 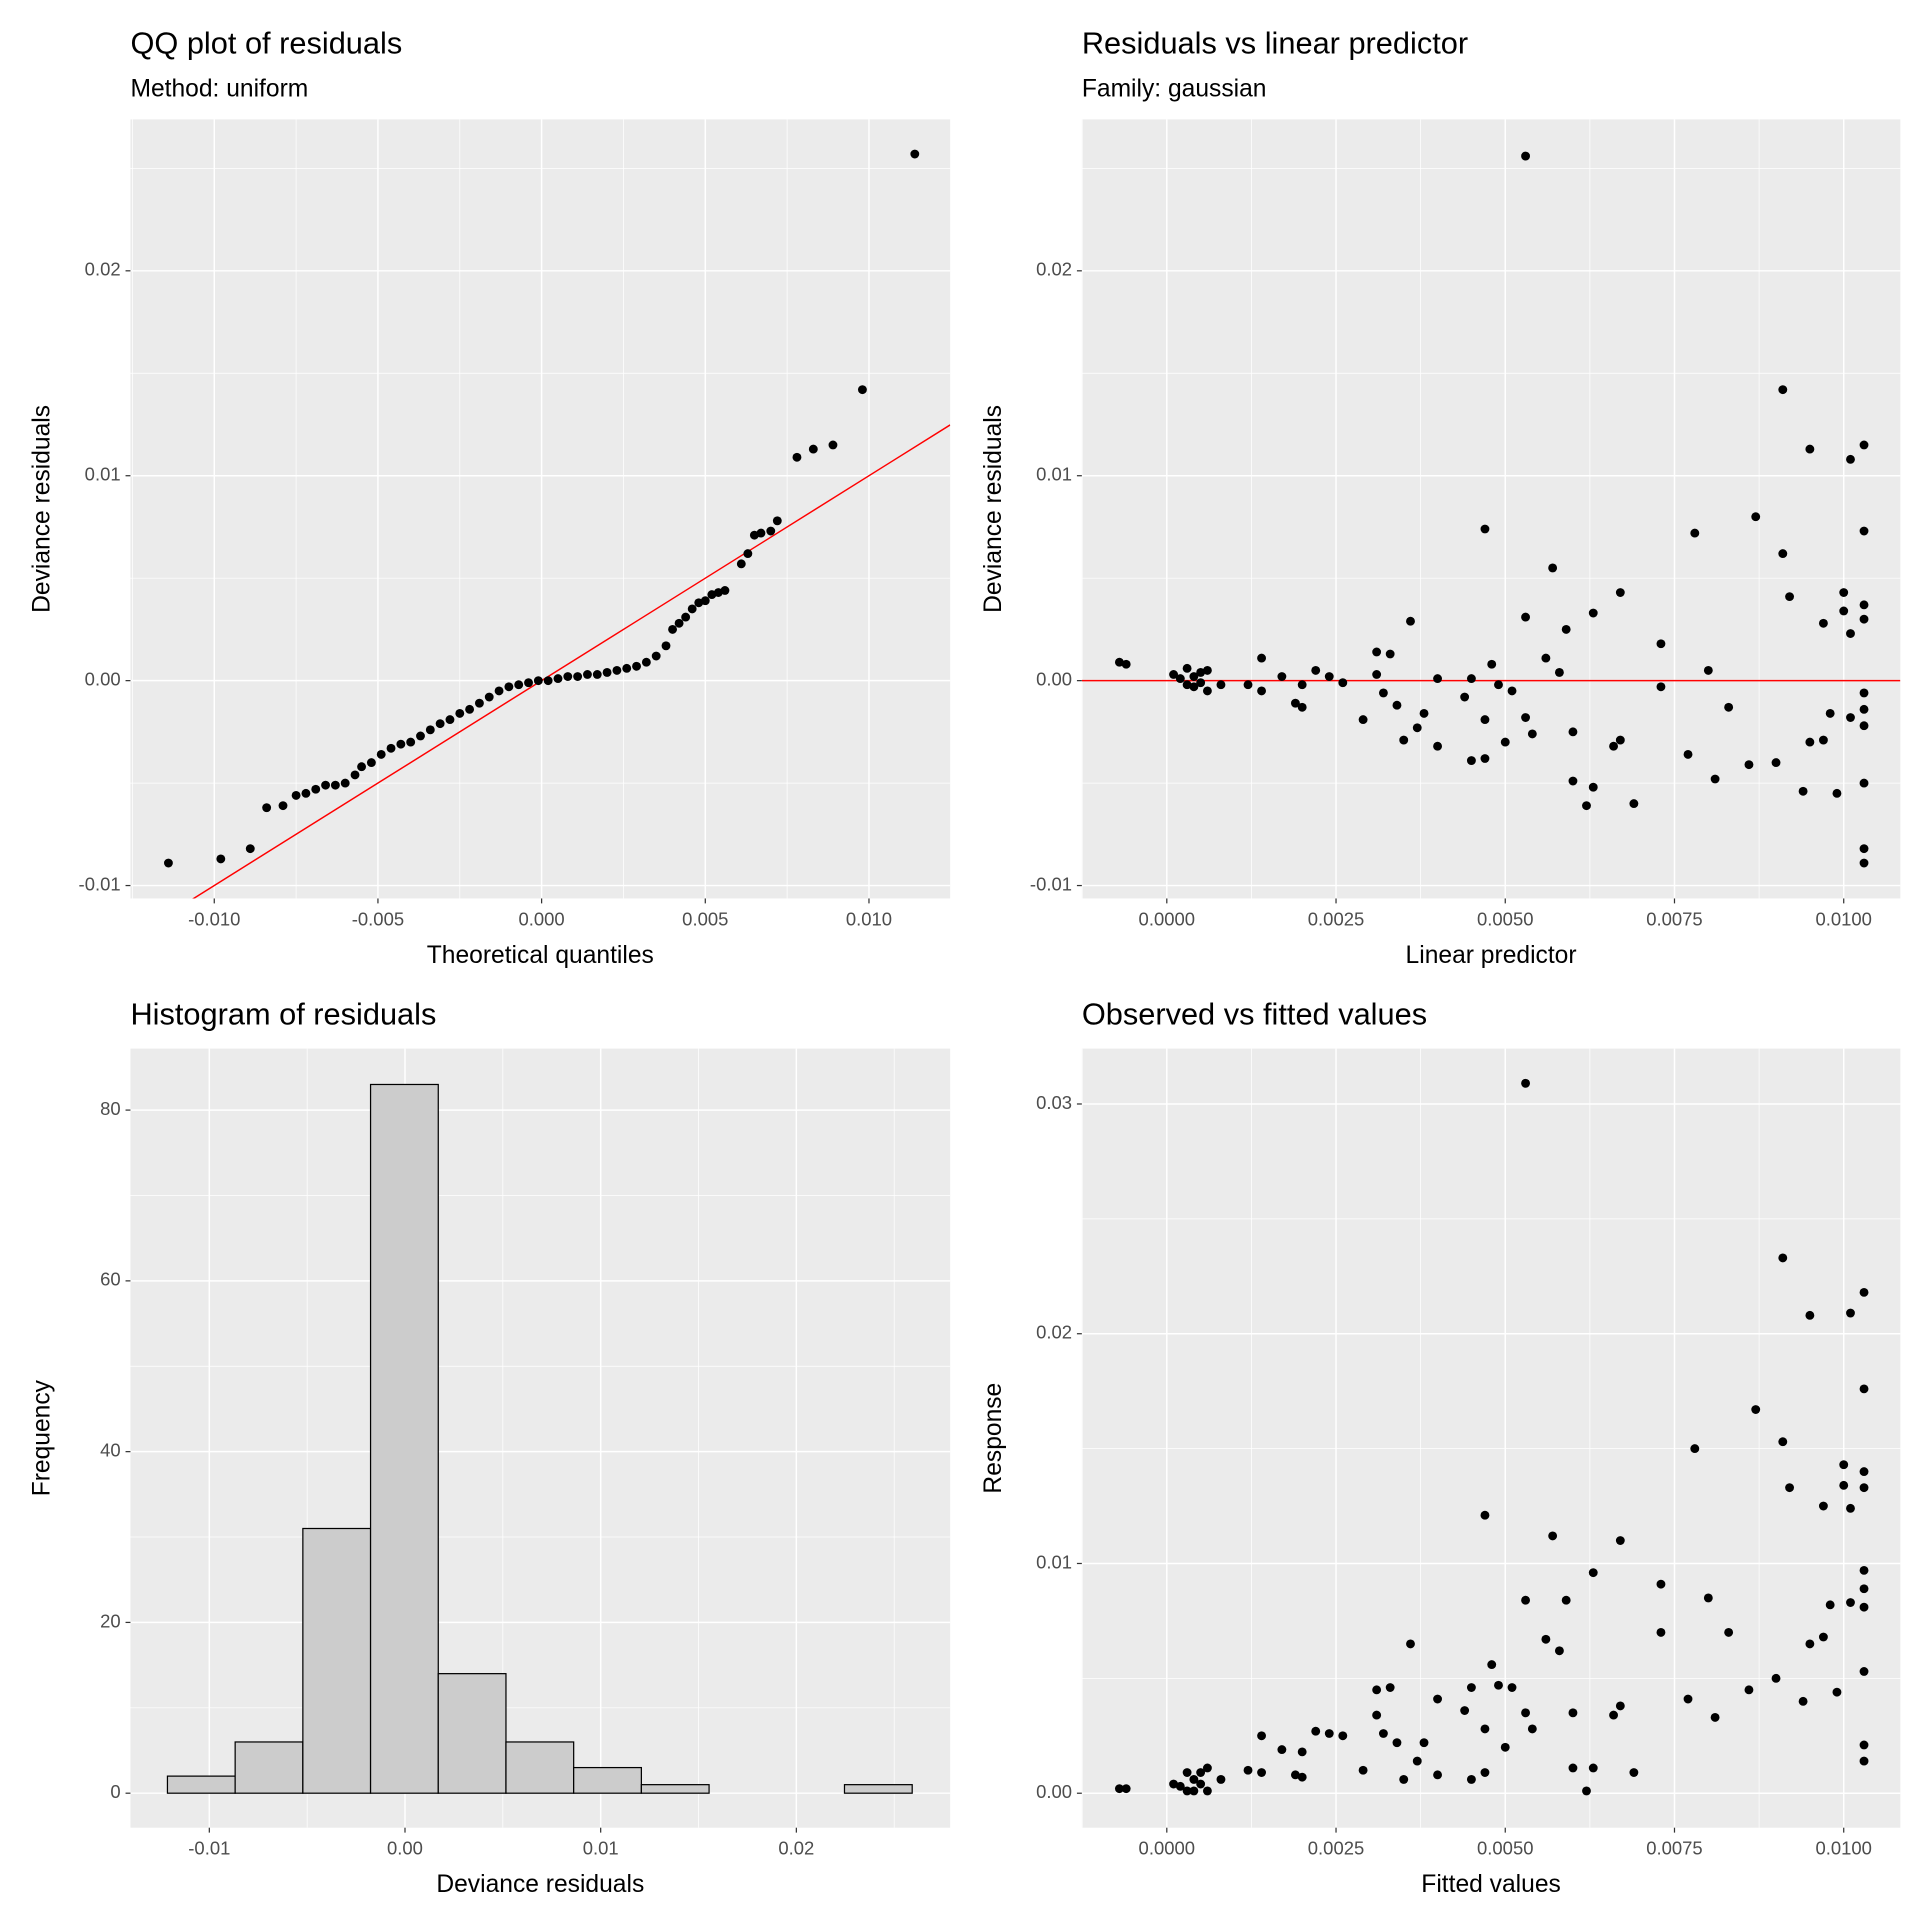 What do you see at coordinates (1054, 1102) in the screenshot?
I see `y-tick-label: 0.03` at bounding box center [1054, 1102].